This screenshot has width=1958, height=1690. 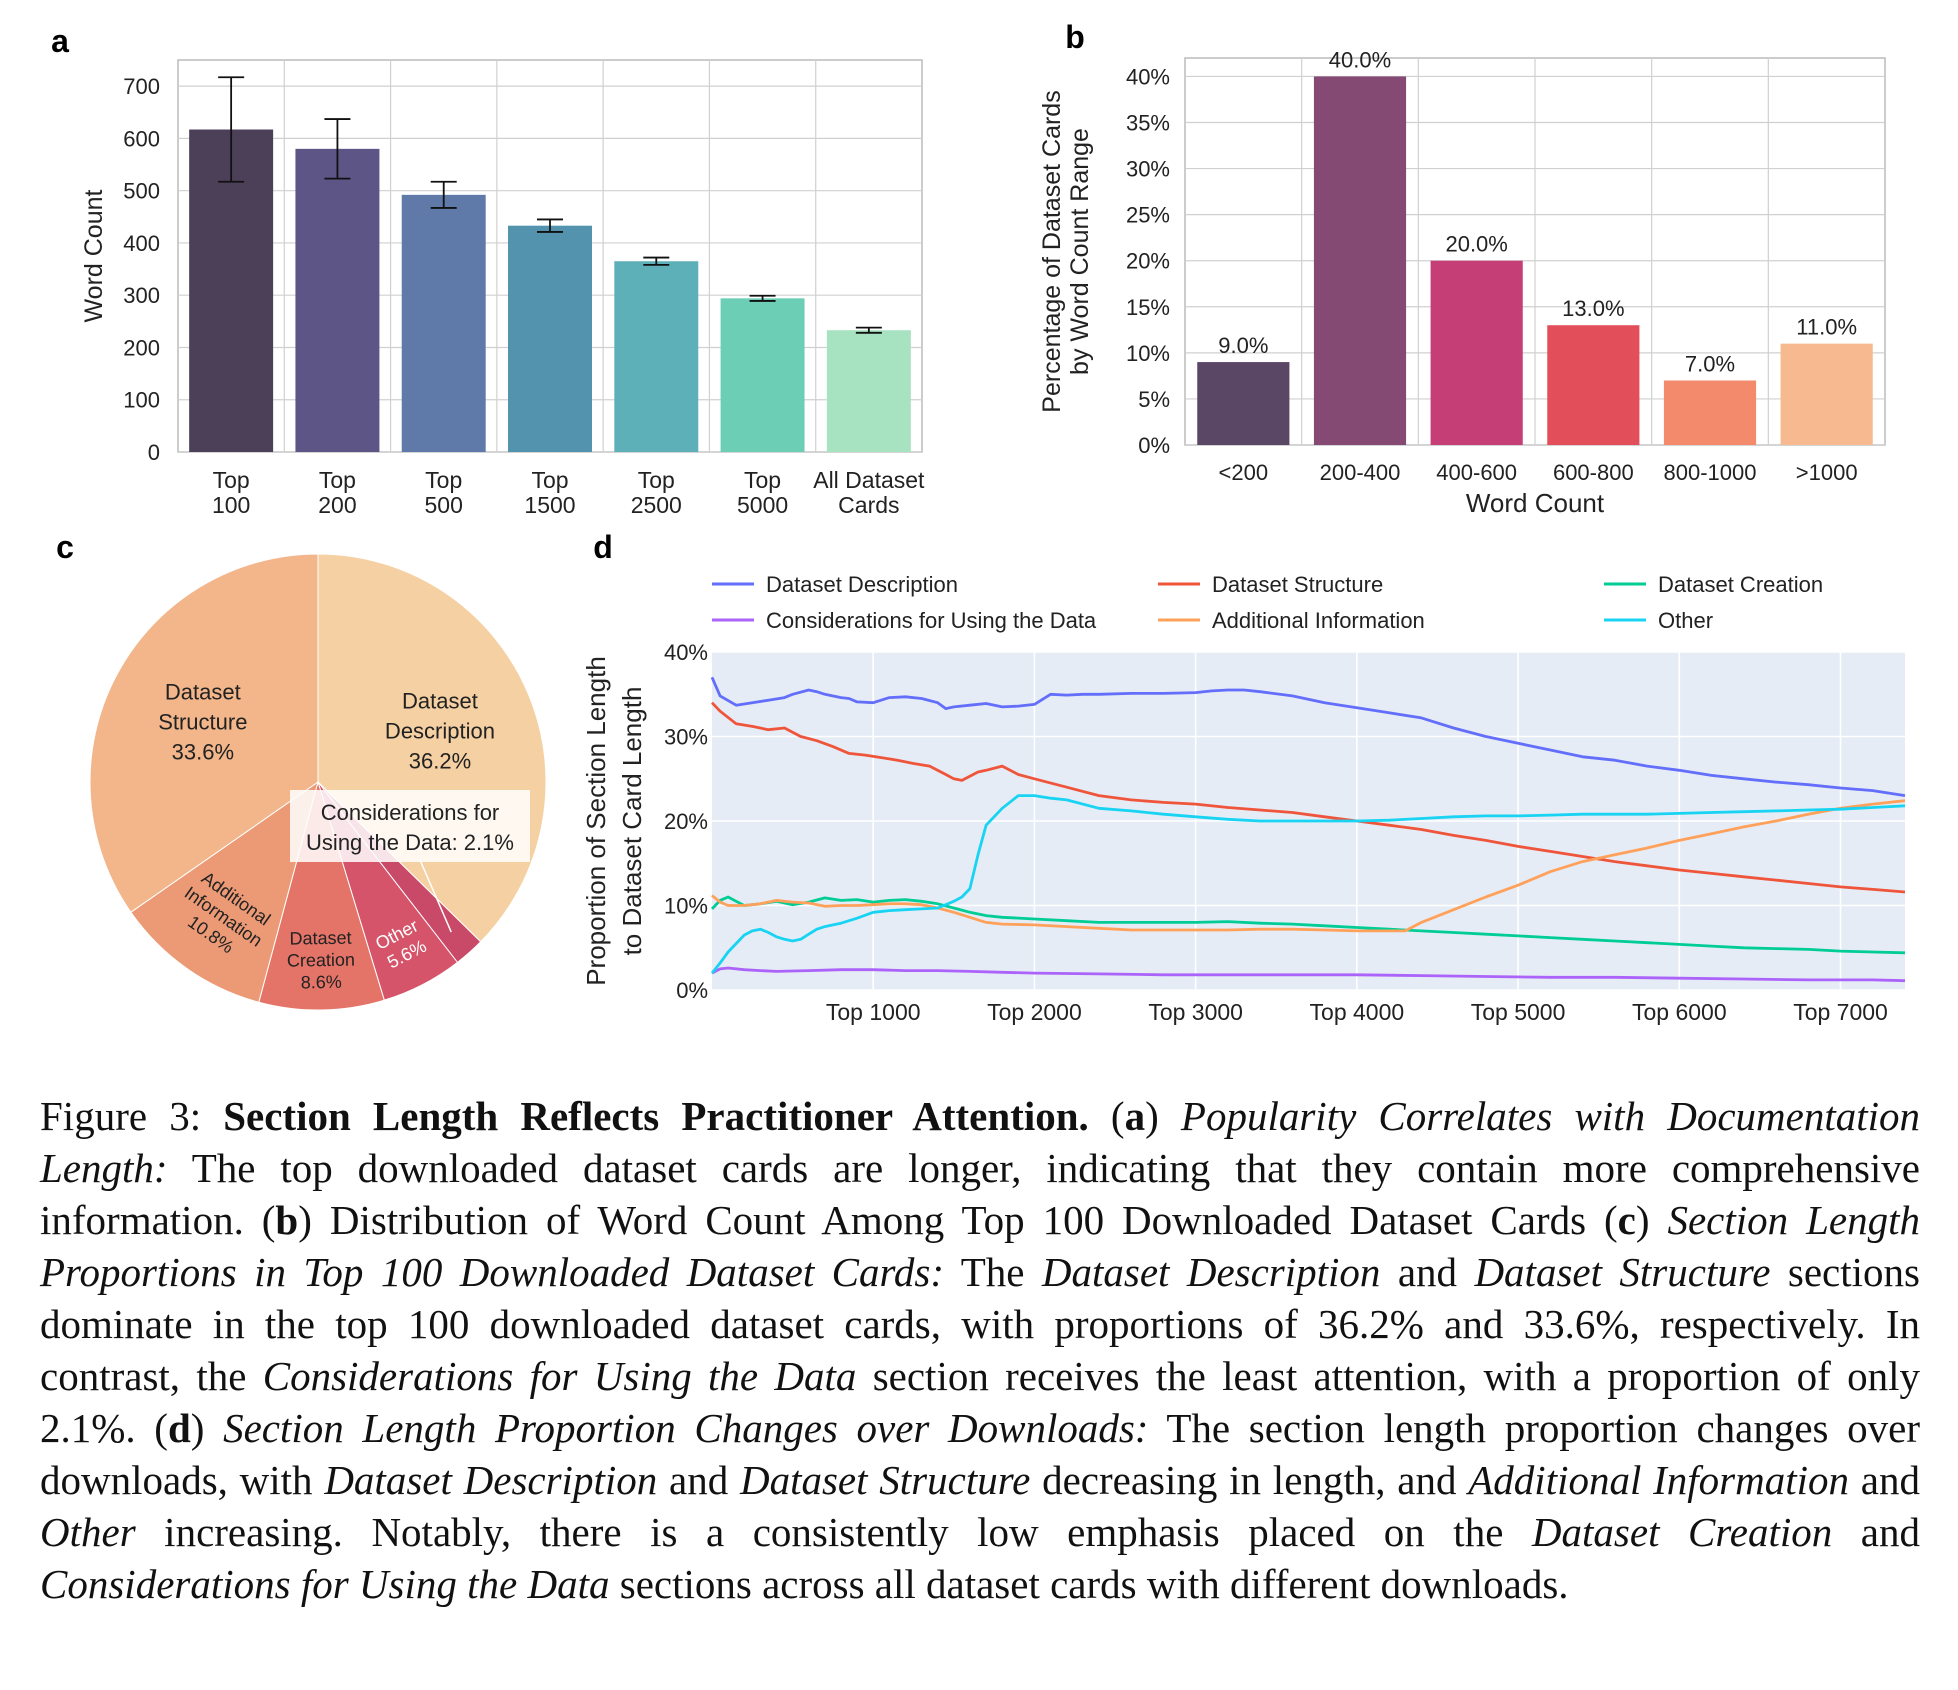 What do you see at coordinates (321, 960) in the screenshot?
I see `pie-slice-label-line: Creation` at bounding box center [321, 960].